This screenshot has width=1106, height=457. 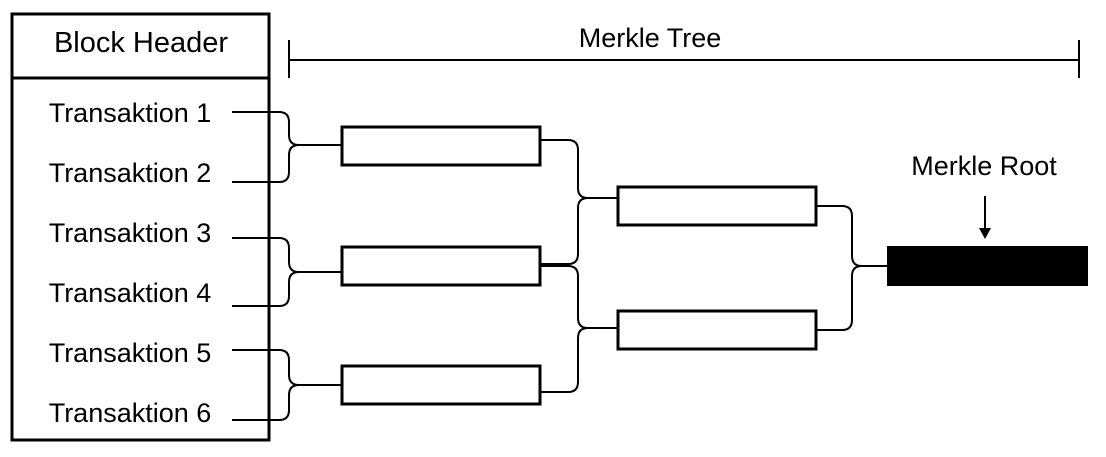 I want to click on merkle-tree-label: Merkle Tree, so click(x=650, y=38).